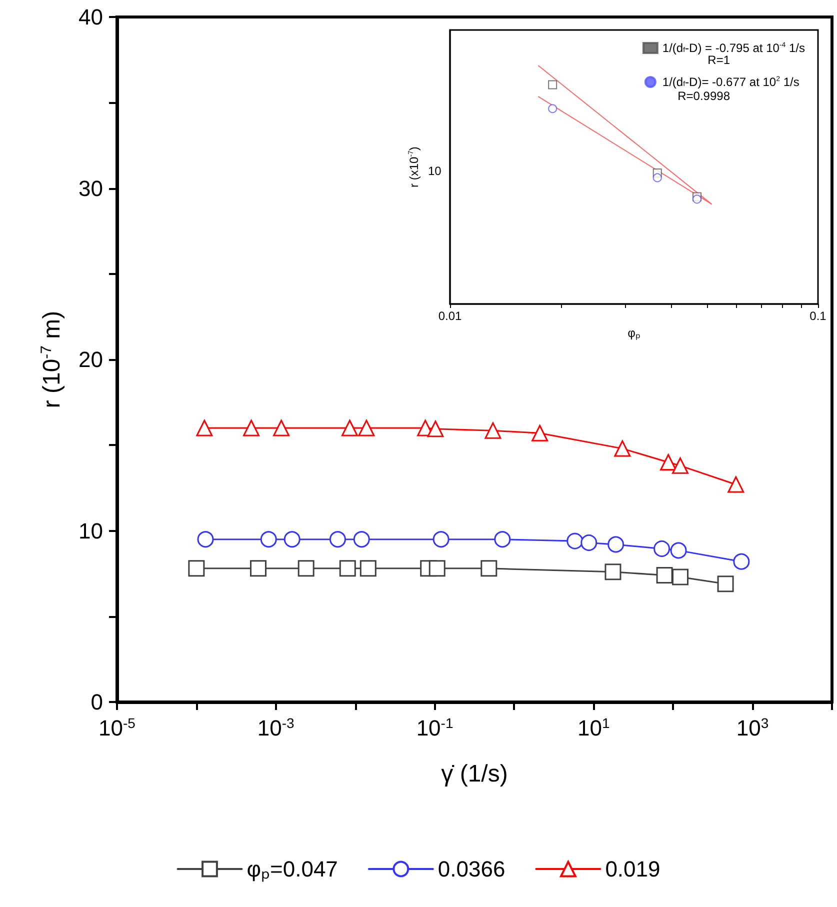  I want to click on annotation: R=1, so click(719, 60).